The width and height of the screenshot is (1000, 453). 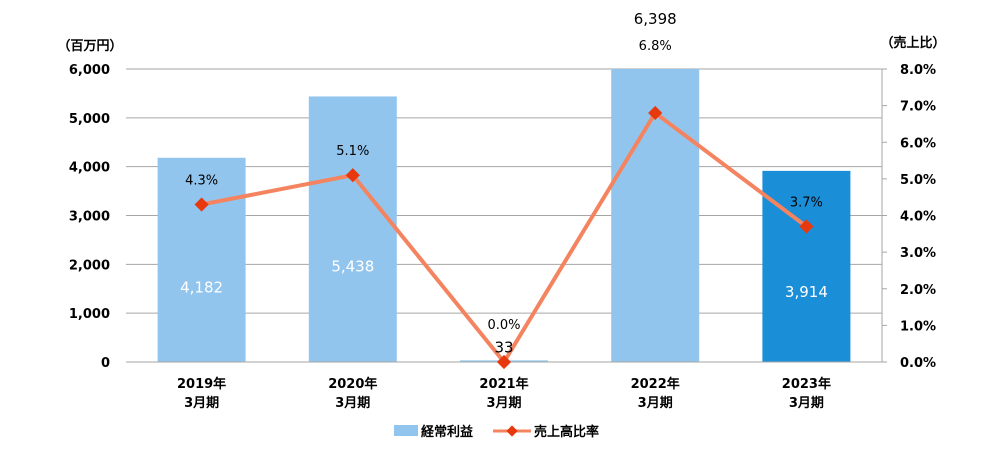 What do you see at coordinates (806, 292) in the screenshot?
I see `bar-value-label: 3,914` at bounding box center [806, 292].